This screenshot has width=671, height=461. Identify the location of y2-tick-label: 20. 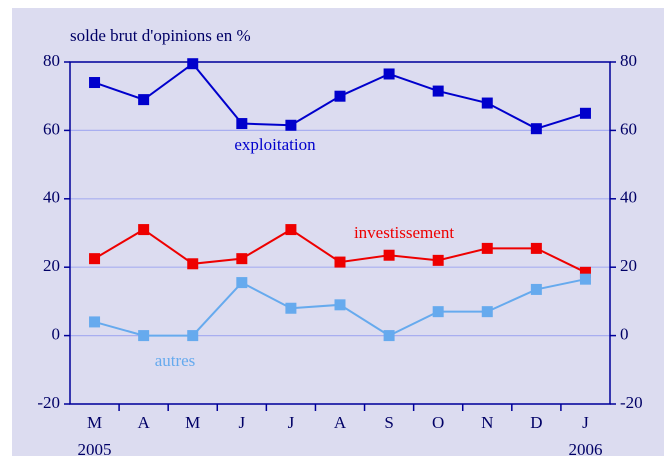
(628, 265).